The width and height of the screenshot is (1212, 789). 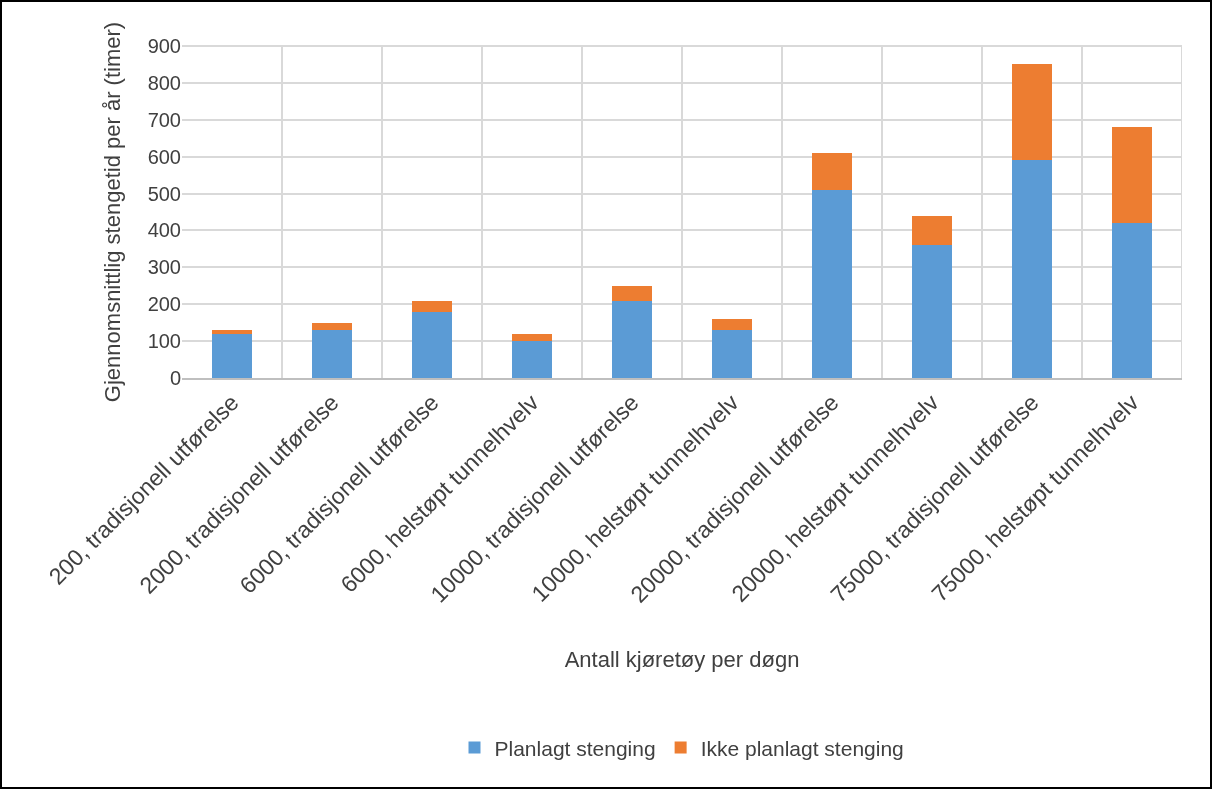 What do you see at coordinates (682, 659) in the screenshot?
I see `x-axis-title: Antall kjøretøy per døgn` at bounding box center [682, 659].